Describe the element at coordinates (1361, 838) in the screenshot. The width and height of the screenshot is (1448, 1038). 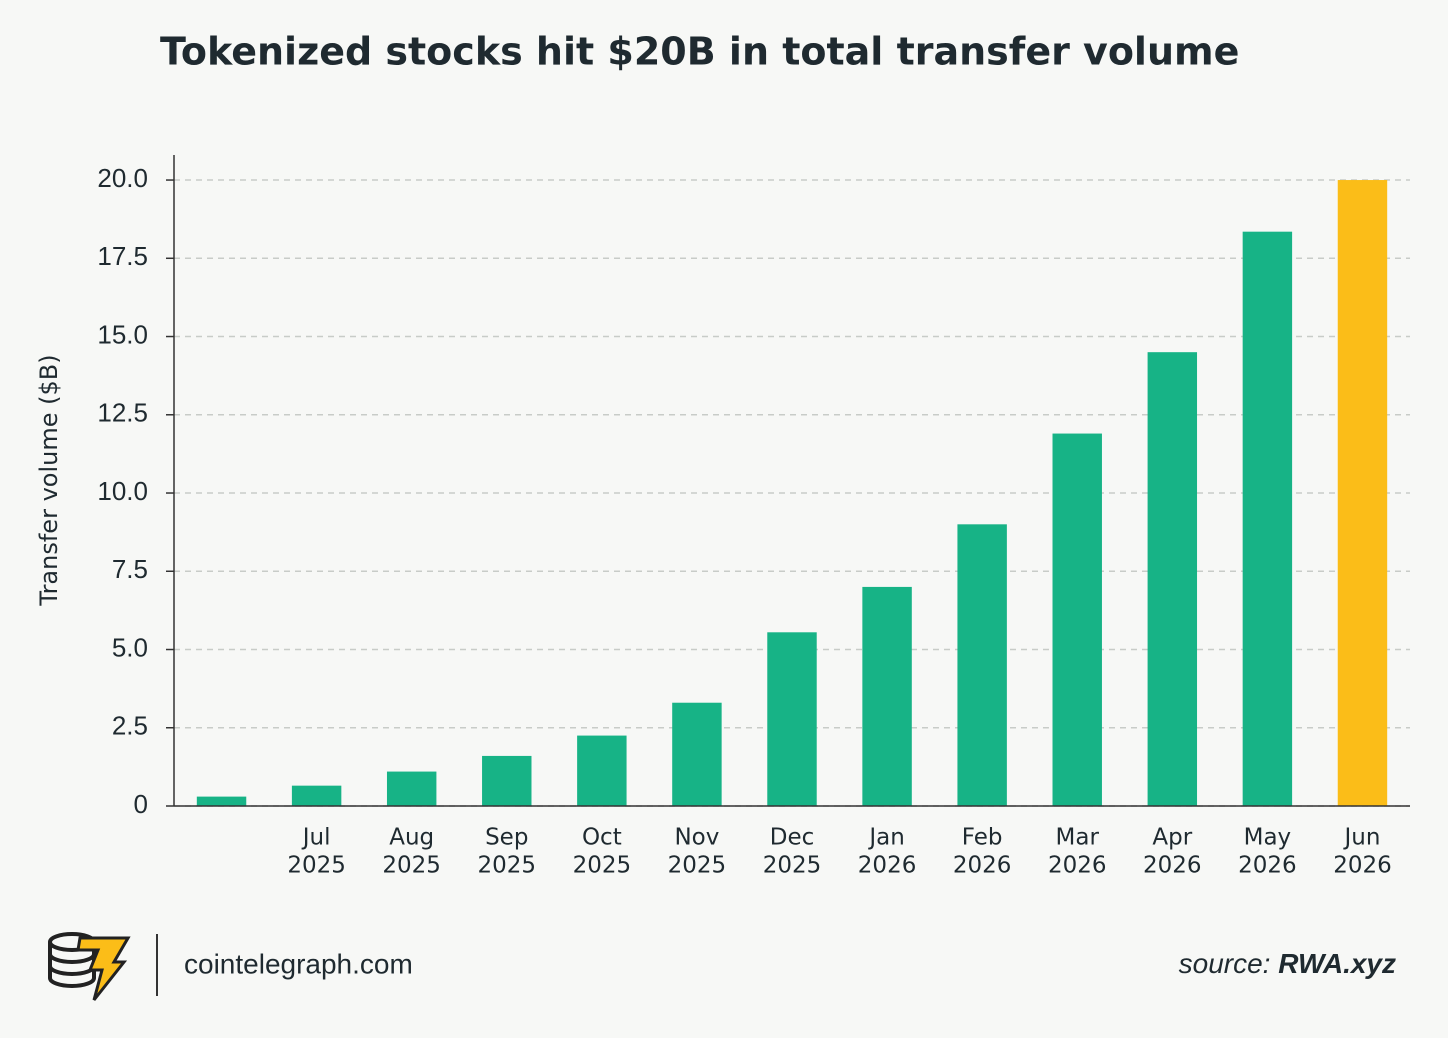
I see `x-tick-label: Jun` at that location.